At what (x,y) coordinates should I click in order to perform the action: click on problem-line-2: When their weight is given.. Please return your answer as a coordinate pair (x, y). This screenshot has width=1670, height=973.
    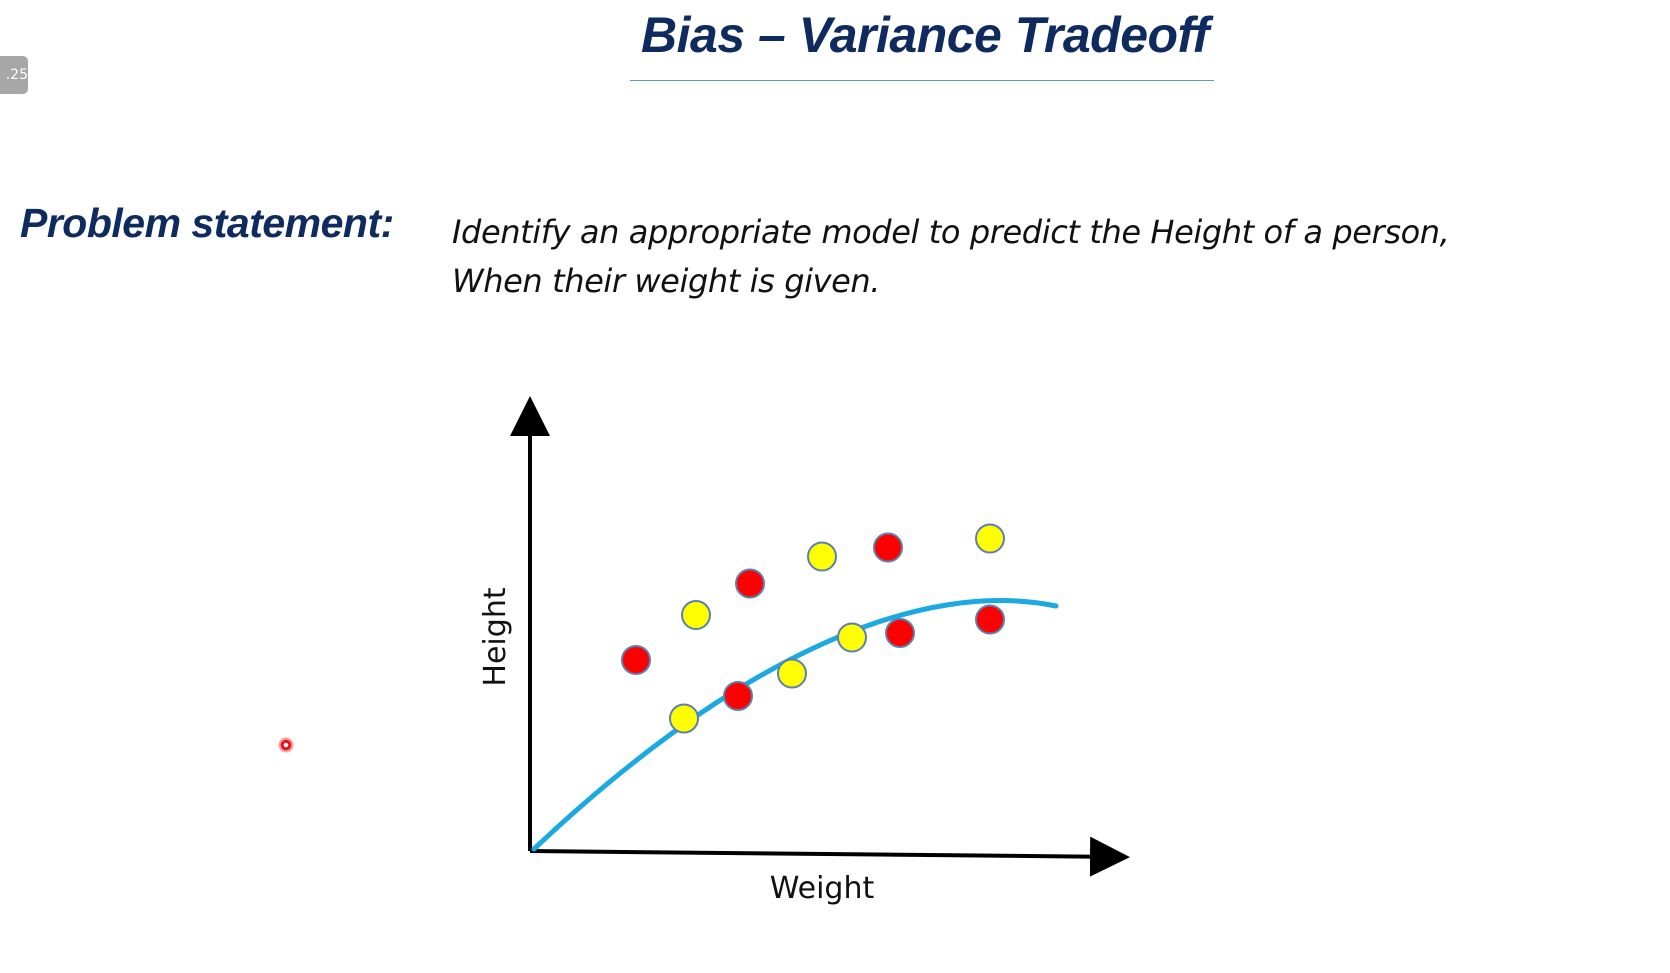
    Looking at the image, I should click on (666, 281).